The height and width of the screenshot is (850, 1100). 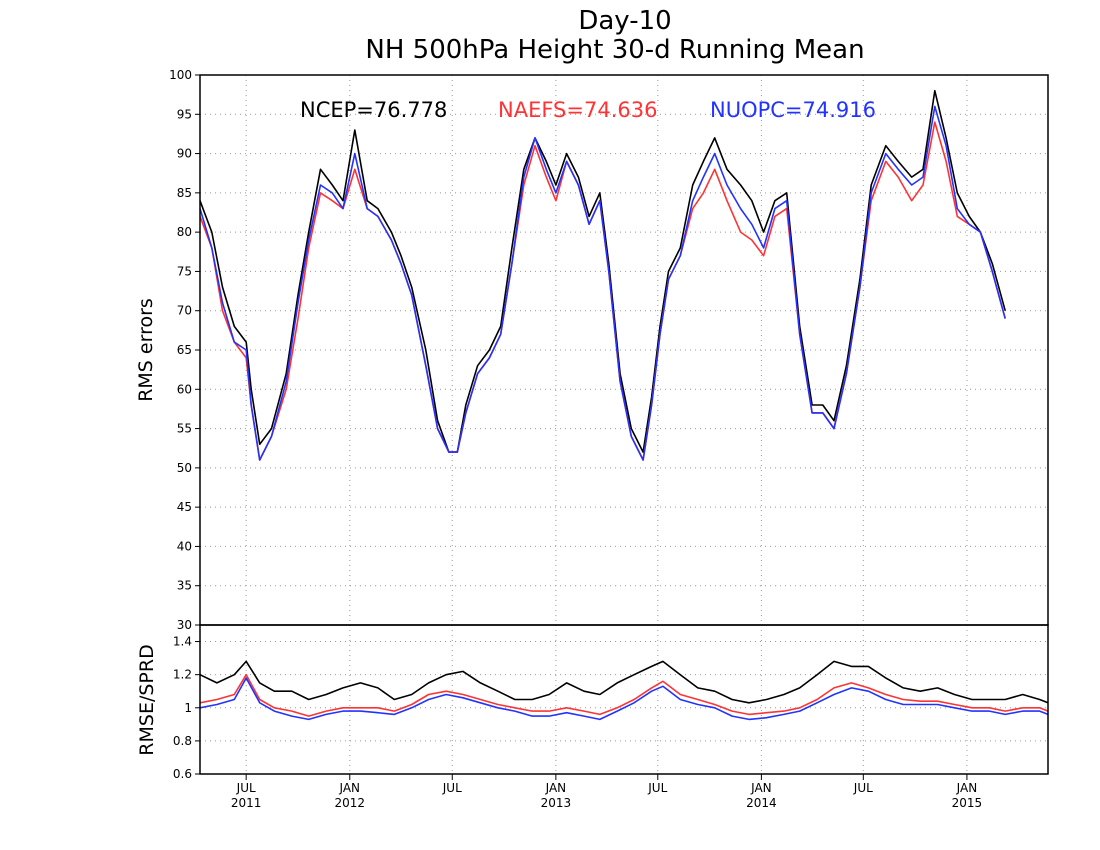 I want to click on x-tick-year: 2015, so click(x=967, y=803).